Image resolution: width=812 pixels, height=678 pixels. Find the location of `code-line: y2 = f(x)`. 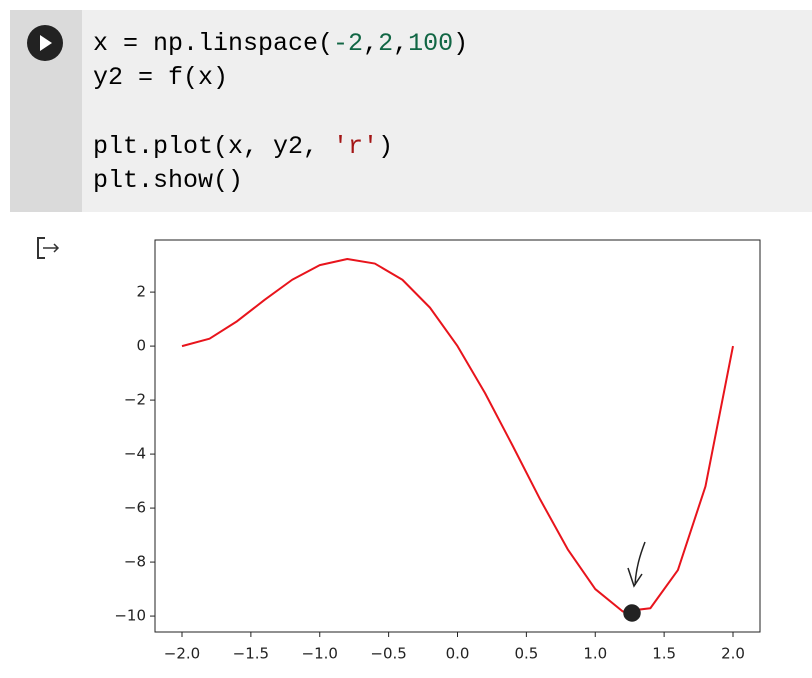

code-line: y2 = f(x) is located at coordinates (160, 77).